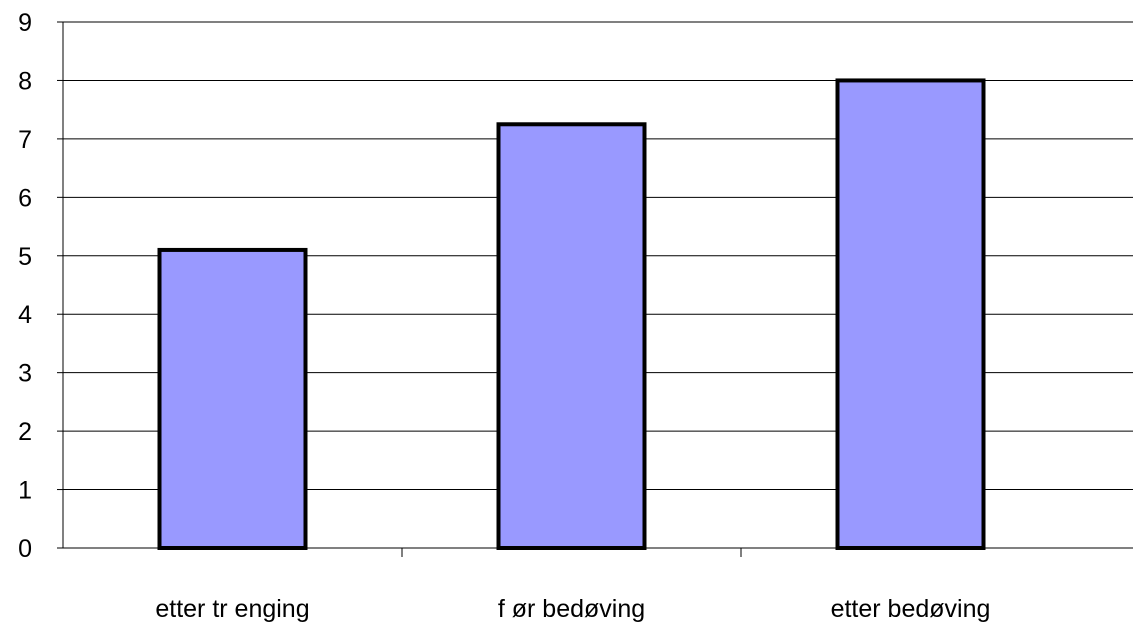  Describe the element at coordinates (911, 609) in the screenshot. I see `x-category-label: etter bedøving` at that location.